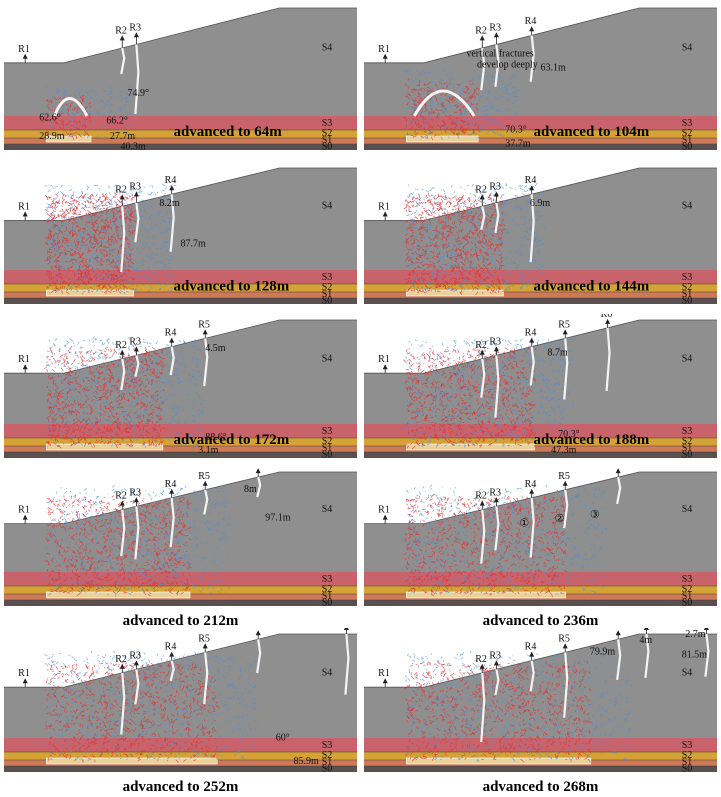 Image resolution: width=721 pixels, height=797 pixels. Describe the element at coordinates (558, 352) in the screenshot. I see `dimension-label: 8.7m` at that location.